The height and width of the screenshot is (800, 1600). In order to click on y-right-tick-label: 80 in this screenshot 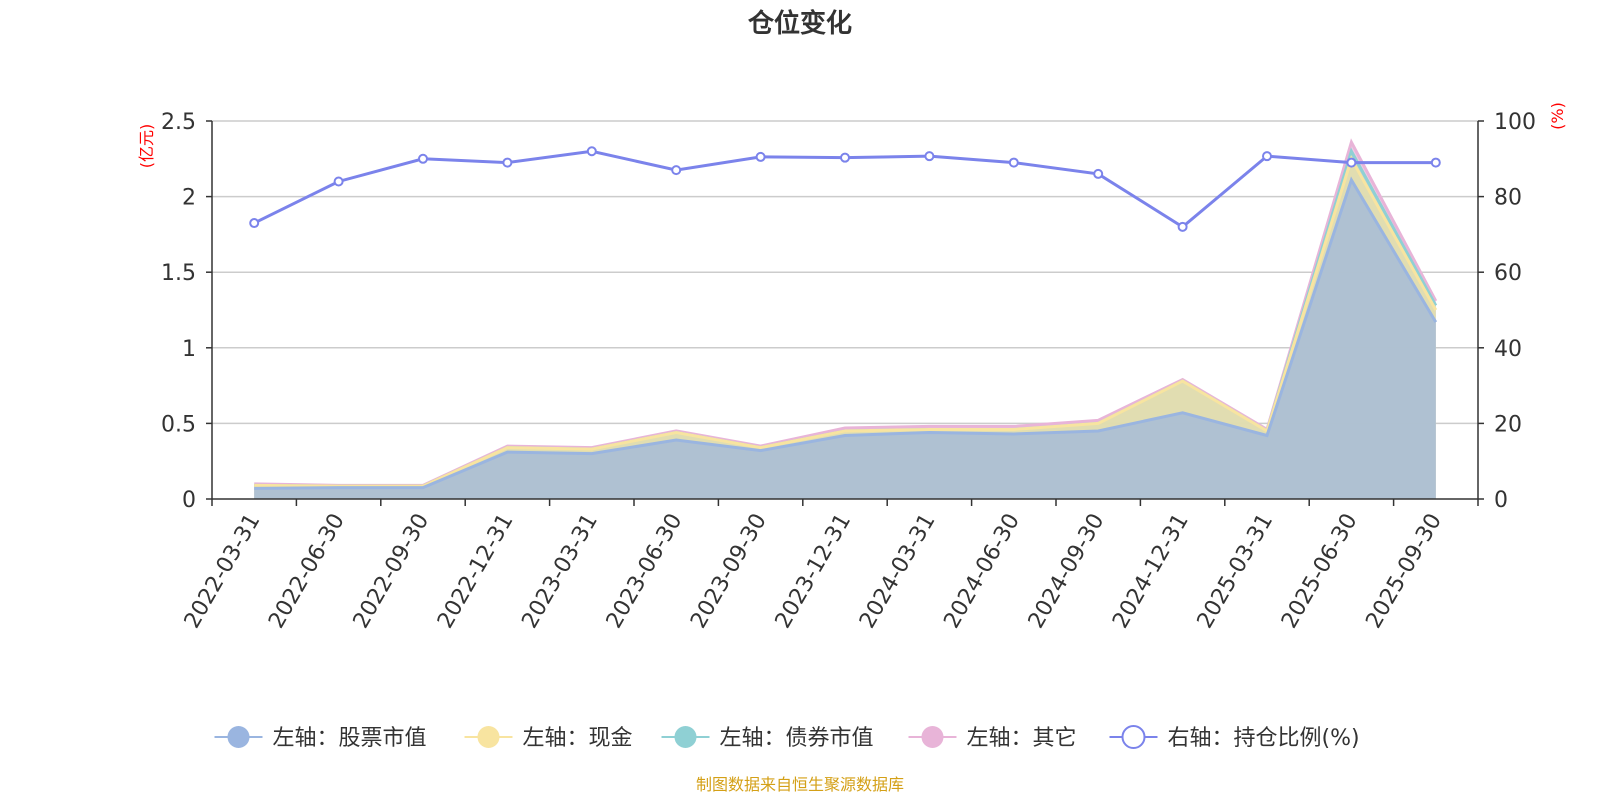, I will do `click(1508, 198)`.